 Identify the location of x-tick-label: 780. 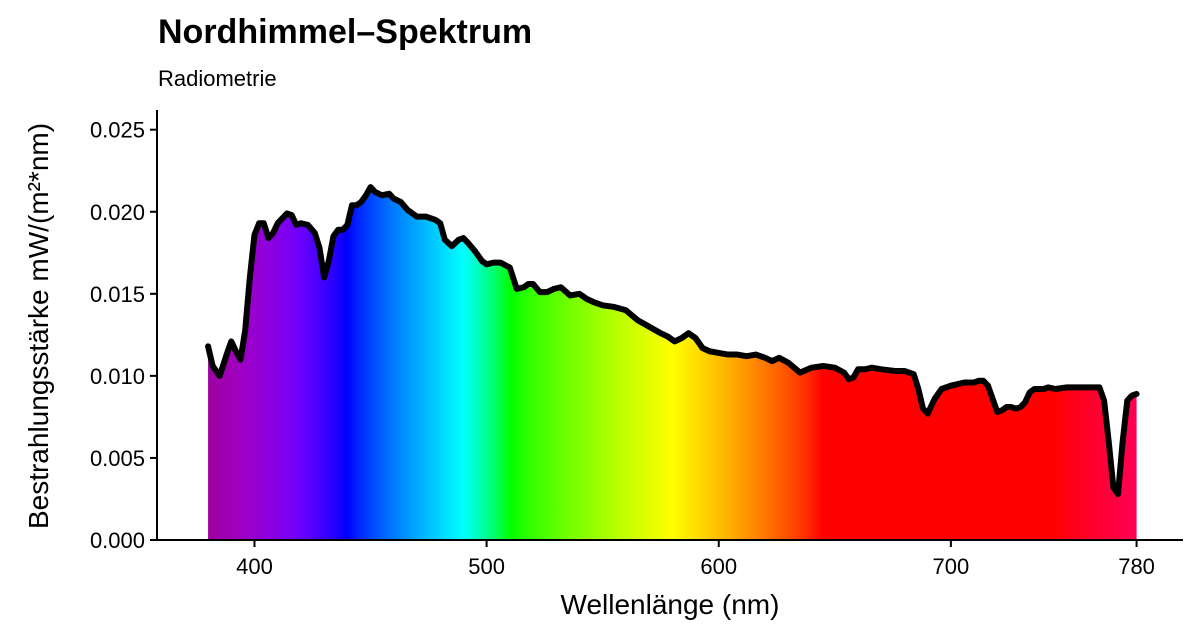
(1136, 566).